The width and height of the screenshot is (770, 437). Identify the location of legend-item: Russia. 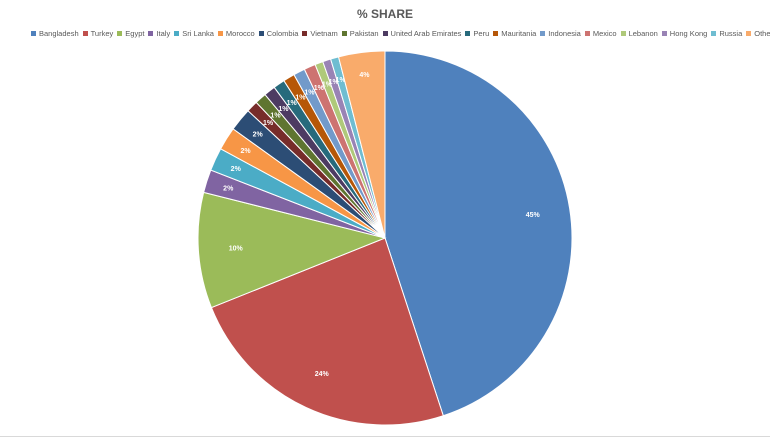
(726, 33).